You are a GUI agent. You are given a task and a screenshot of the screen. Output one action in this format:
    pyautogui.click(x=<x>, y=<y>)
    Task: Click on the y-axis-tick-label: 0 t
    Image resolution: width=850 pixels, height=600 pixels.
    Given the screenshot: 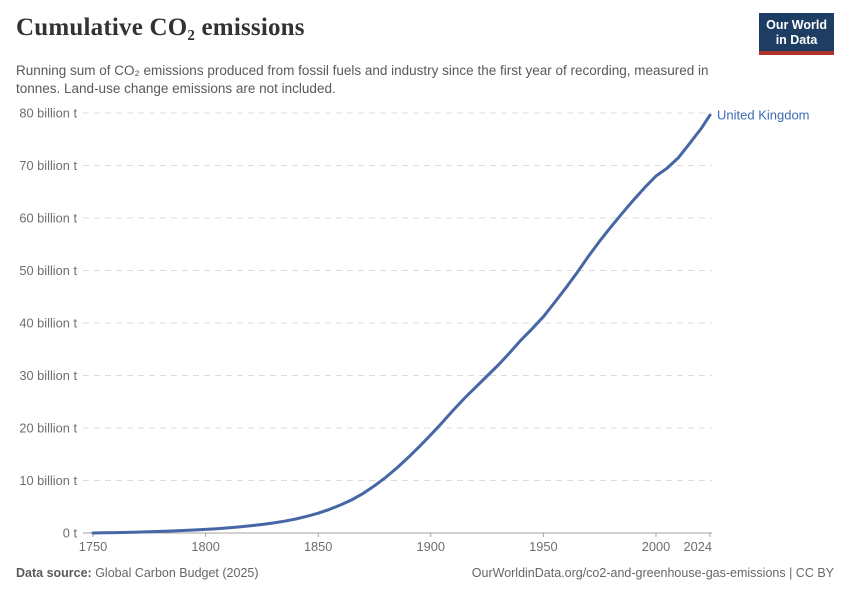 What is the action you would take?
    pyautogui.click(x=70, y=533)
    